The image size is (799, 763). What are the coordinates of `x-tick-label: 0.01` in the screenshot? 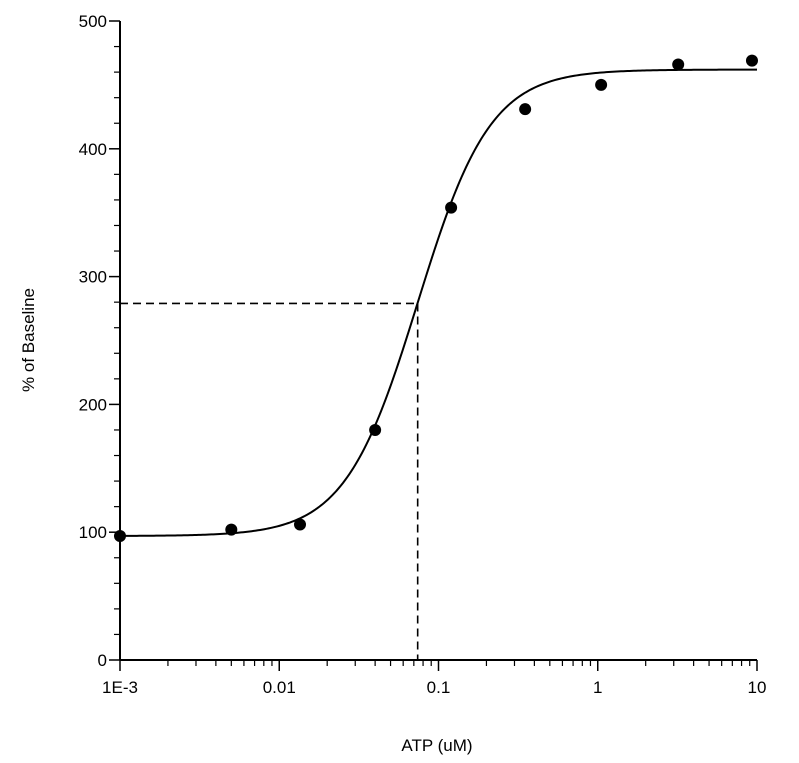 It's located at (279, 687).